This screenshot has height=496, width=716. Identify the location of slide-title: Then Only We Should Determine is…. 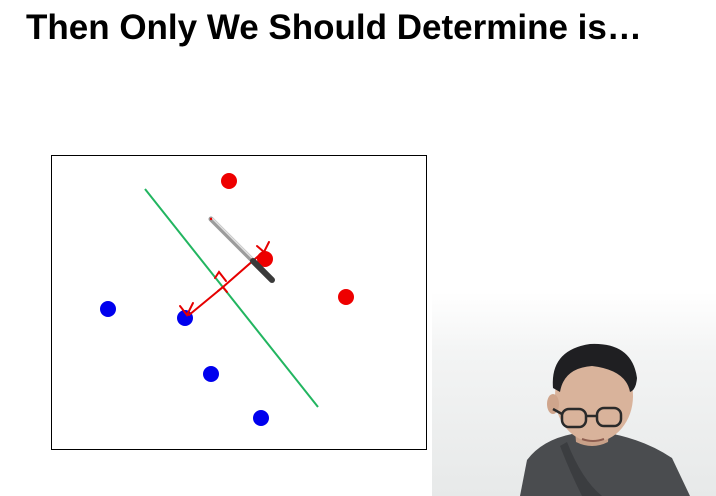
(334, 27).